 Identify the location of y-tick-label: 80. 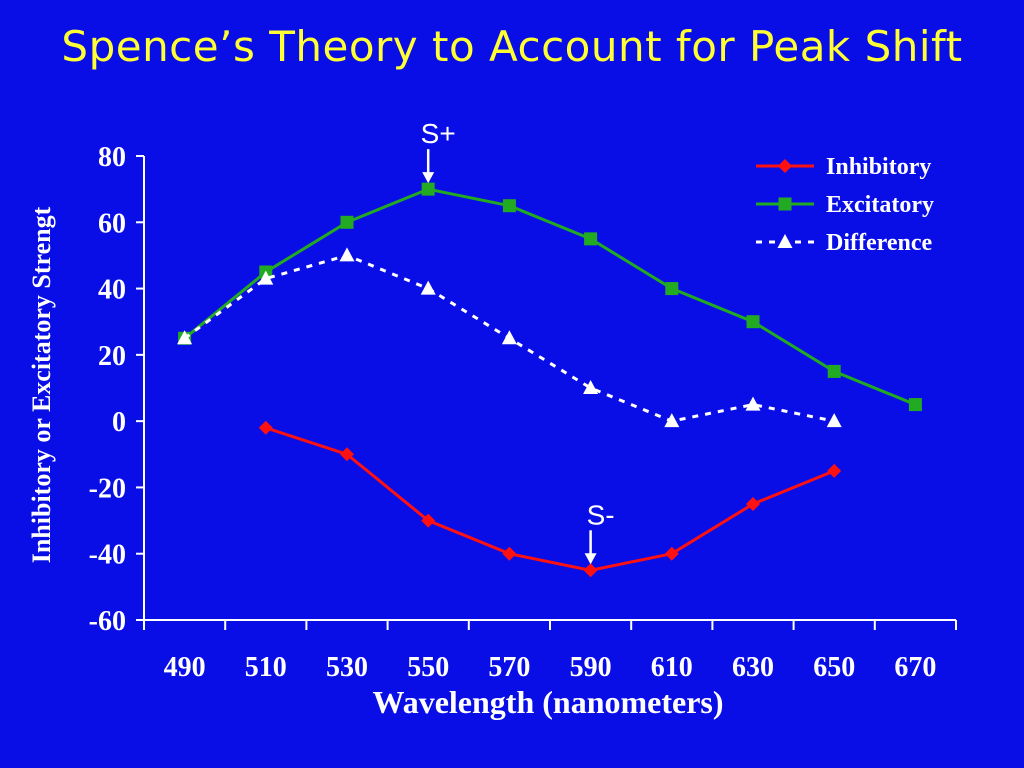
(112, 157).